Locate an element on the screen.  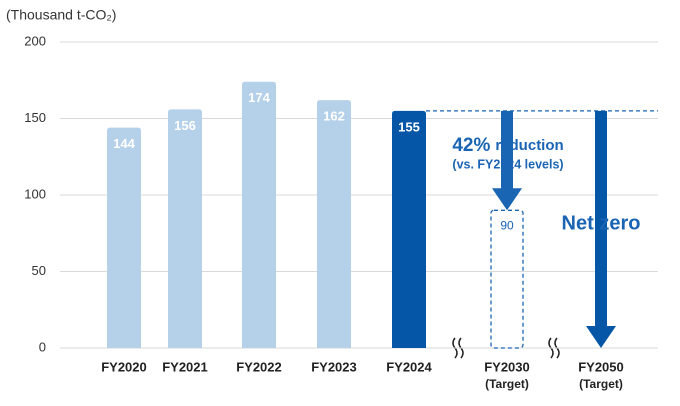
data-label: 162 is located at coordinates (334, 116).